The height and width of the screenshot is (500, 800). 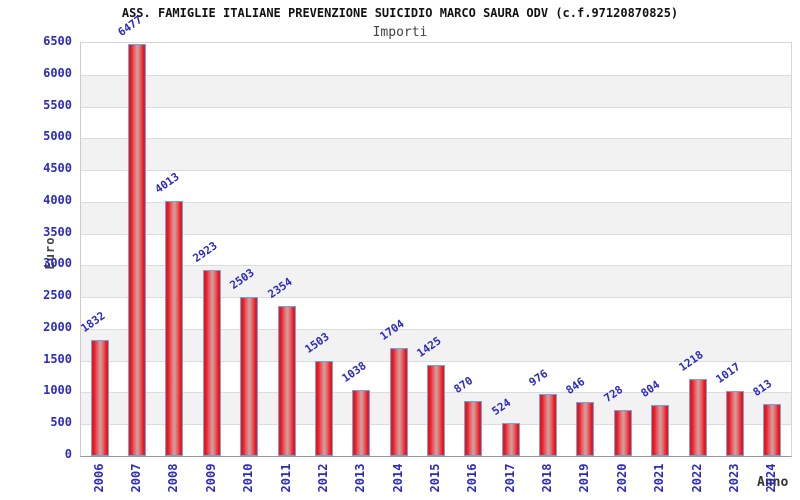 What do you see at coordinates (57, 41) in the screenshot?
I see `y-tick-6500: 6500` at bounding box center [57, 41].